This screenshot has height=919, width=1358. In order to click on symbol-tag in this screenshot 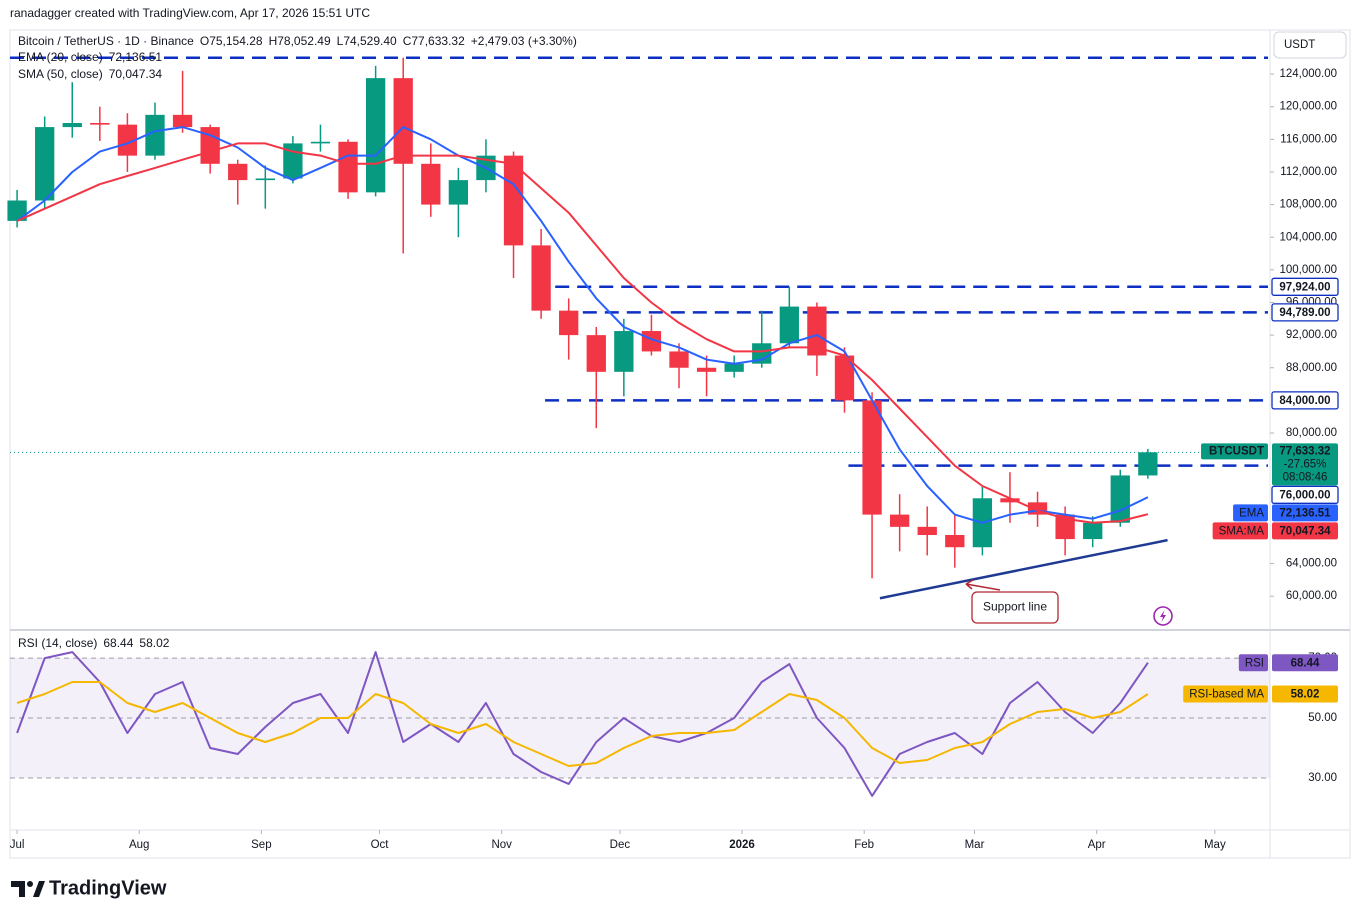, I will do `click(1234, 451)`.